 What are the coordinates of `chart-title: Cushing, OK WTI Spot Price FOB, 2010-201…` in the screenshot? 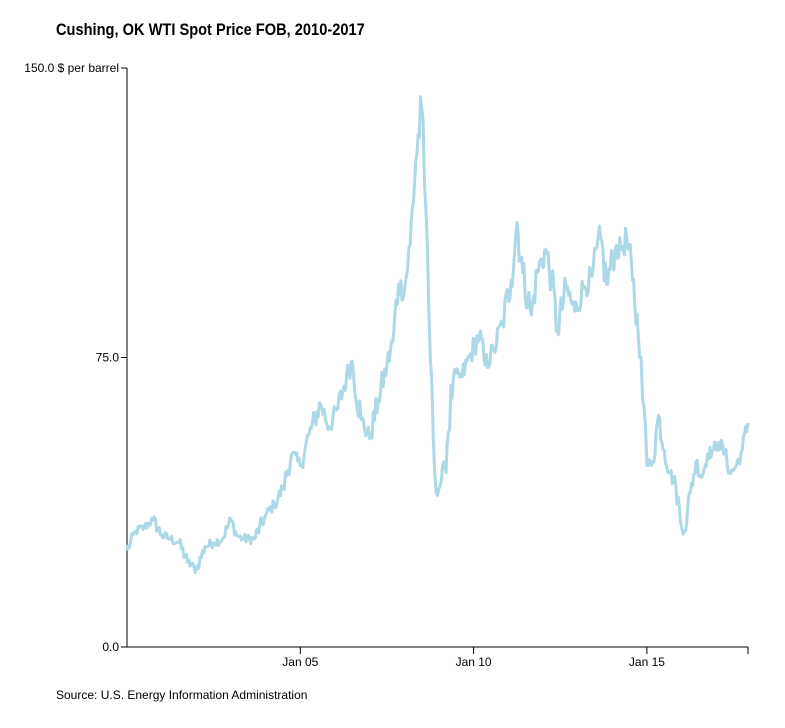 It's located at (210, 29).